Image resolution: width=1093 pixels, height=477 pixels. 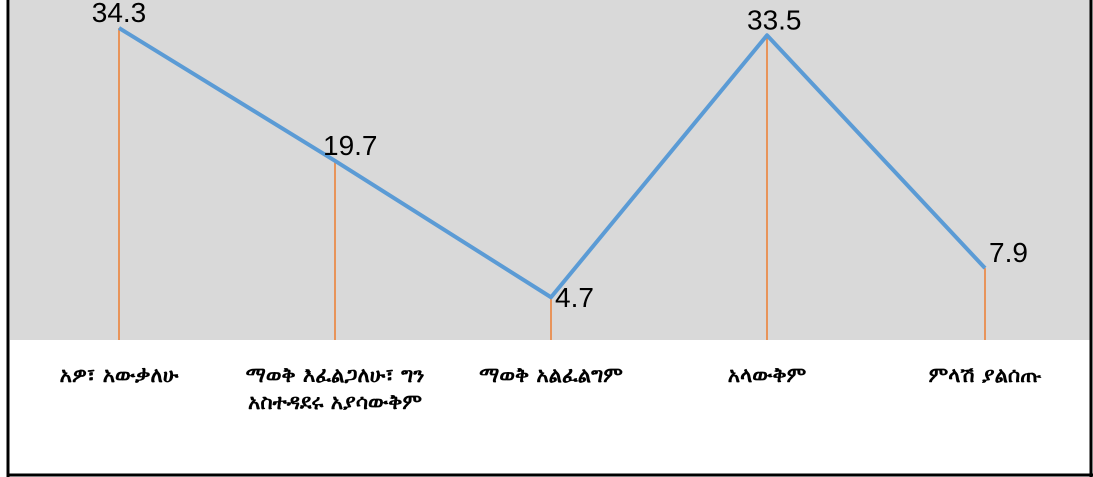 What do you see at coordinates (335, 388) in the screenshot?
I see `category-label-2: ማወቅ እፈልጋለሁ፣ ግን አስተዳደሩ አያሳውቅም` at bounding box center [335, 388].